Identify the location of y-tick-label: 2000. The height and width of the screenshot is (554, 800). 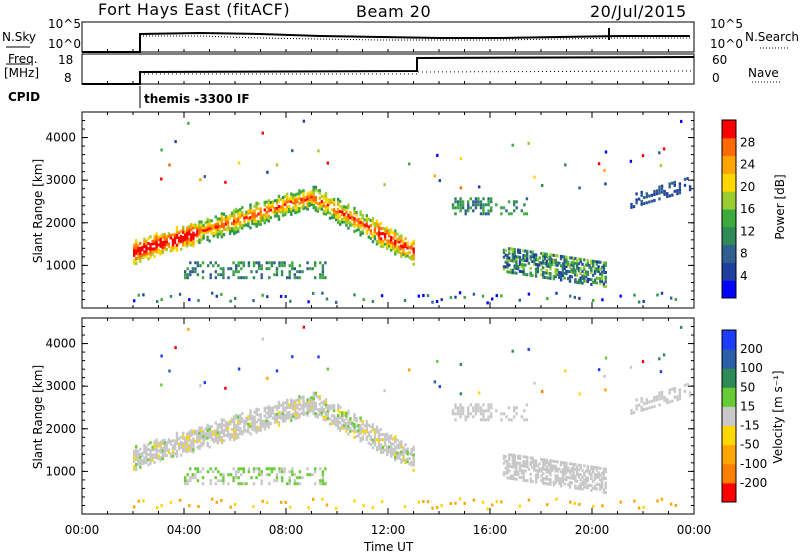
(60, 429).